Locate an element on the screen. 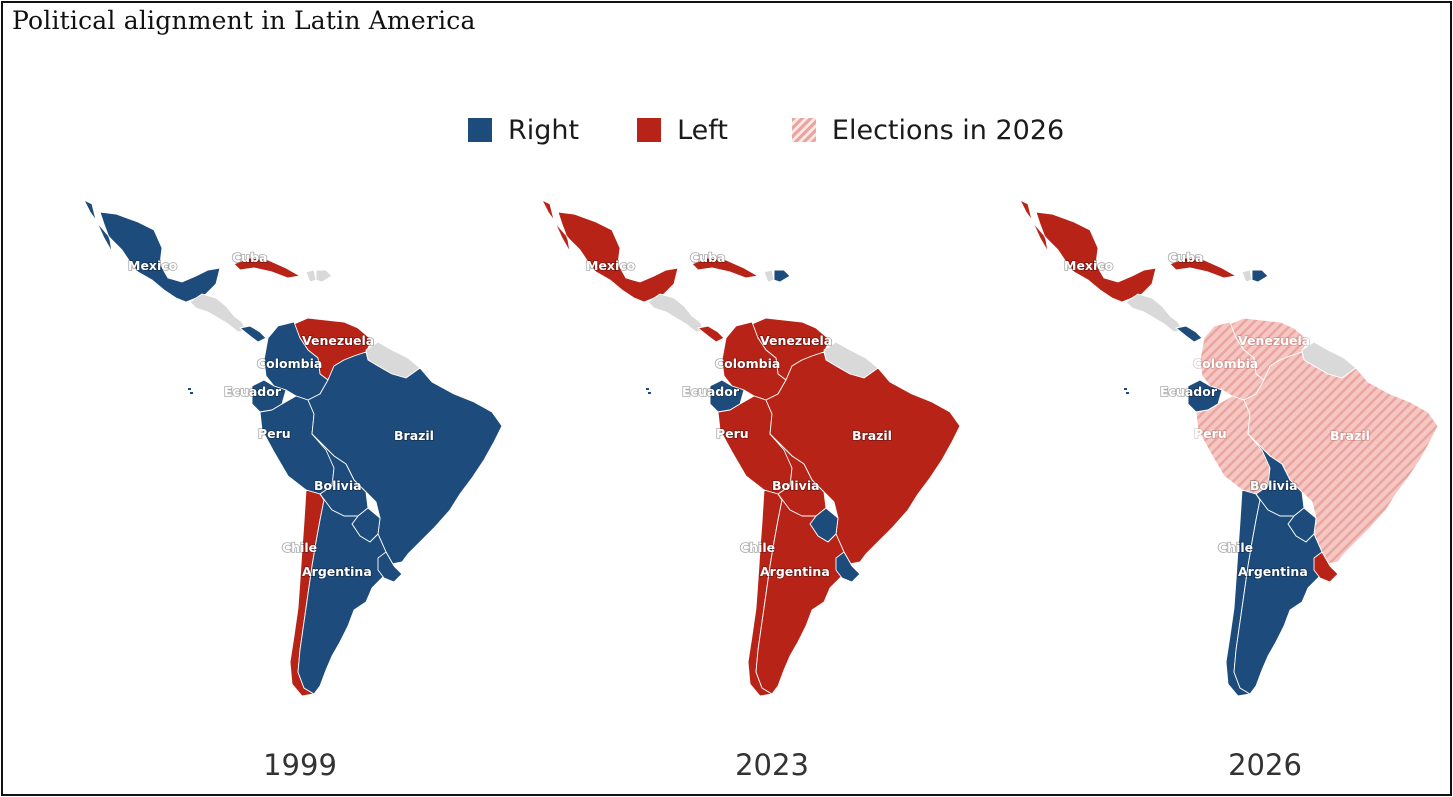 The height and width of the screenshot is (797, 1453). legend-item-left: Left is located at coordinates (682, 130).